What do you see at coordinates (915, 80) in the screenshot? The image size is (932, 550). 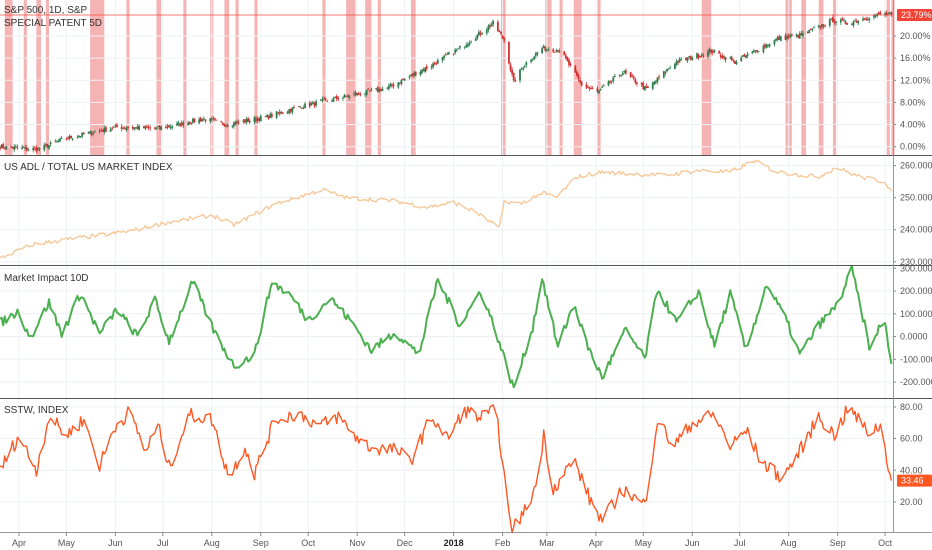 I see `price-ytick-label-3: 12.00%` at bounding box center [915, 80].